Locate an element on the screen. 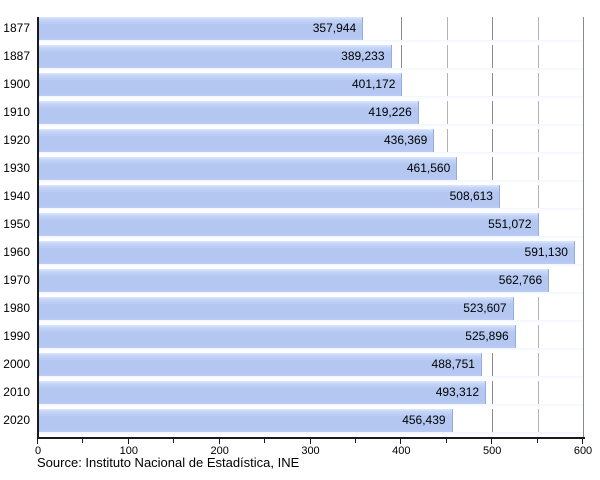 The width and height of the screenshot is (600, 480). bar-row: 493,312 is located at coordinates (310, 395).